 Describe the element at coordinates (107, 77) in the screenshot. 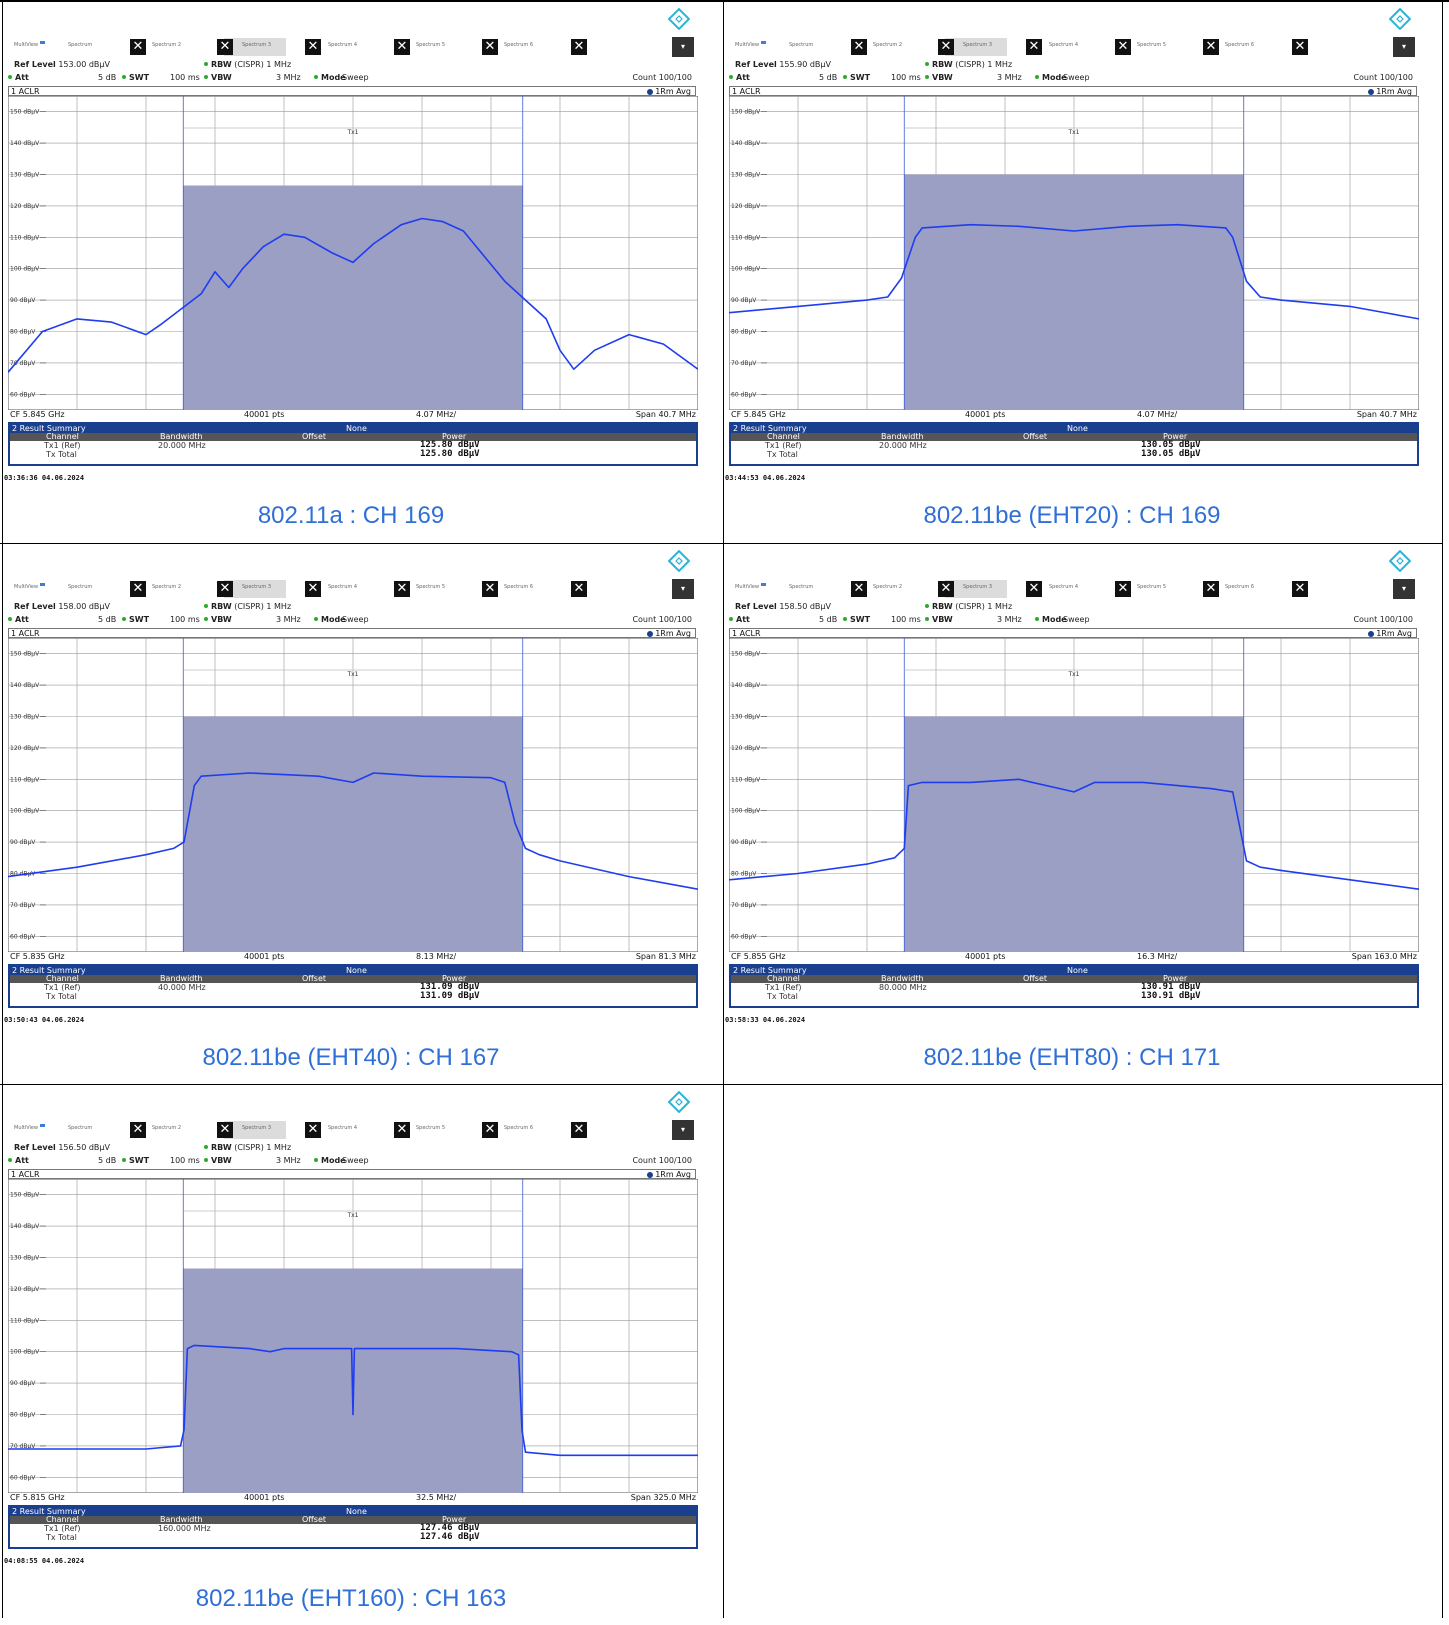

I see `att-value-text: 5 dB` at that location.